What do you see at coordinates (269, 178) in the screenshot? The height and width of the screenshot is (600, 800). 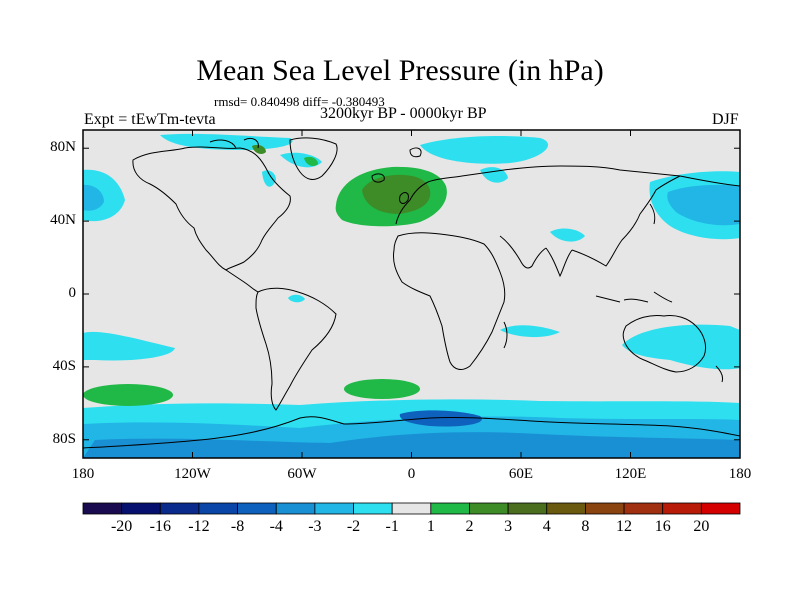 I see `canada-negative` at bounding box center [269, 178].